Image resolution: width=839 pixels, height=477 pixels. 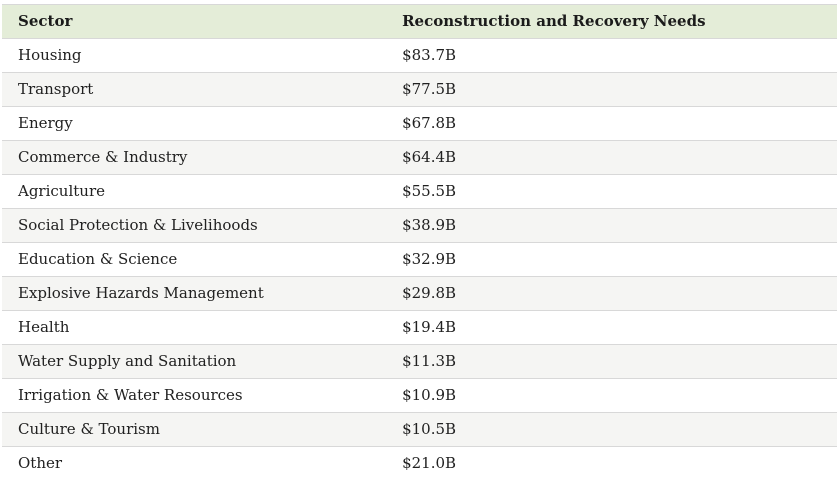 I want to click on sector-cell: Social Protection & Livelihoods, so click(x=194, y=225).